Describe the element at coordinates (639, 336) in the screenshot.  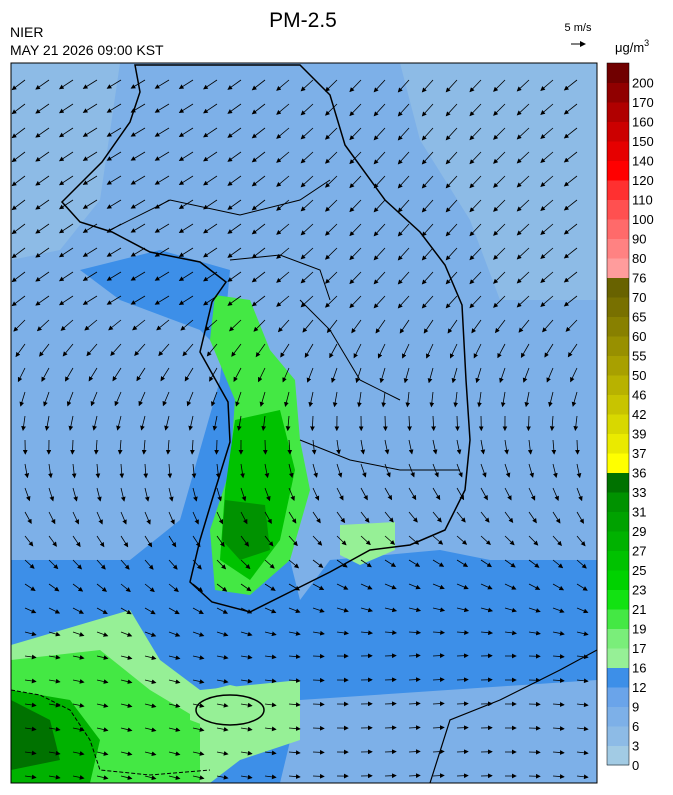
I see `colorbar-label: 60` at that location.